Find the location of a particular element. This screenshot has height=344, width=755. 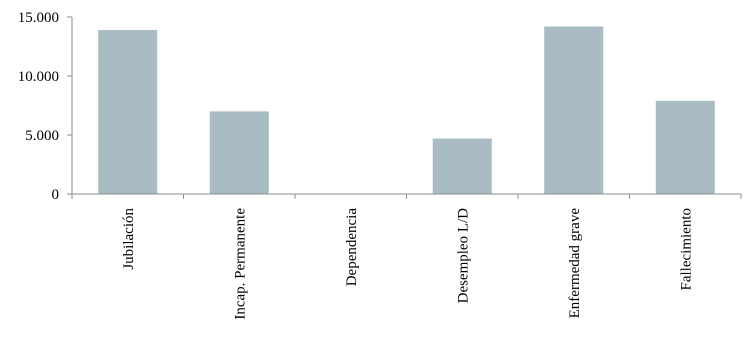

category-label: Incap. Permanente is located at coordinates (240, 264).